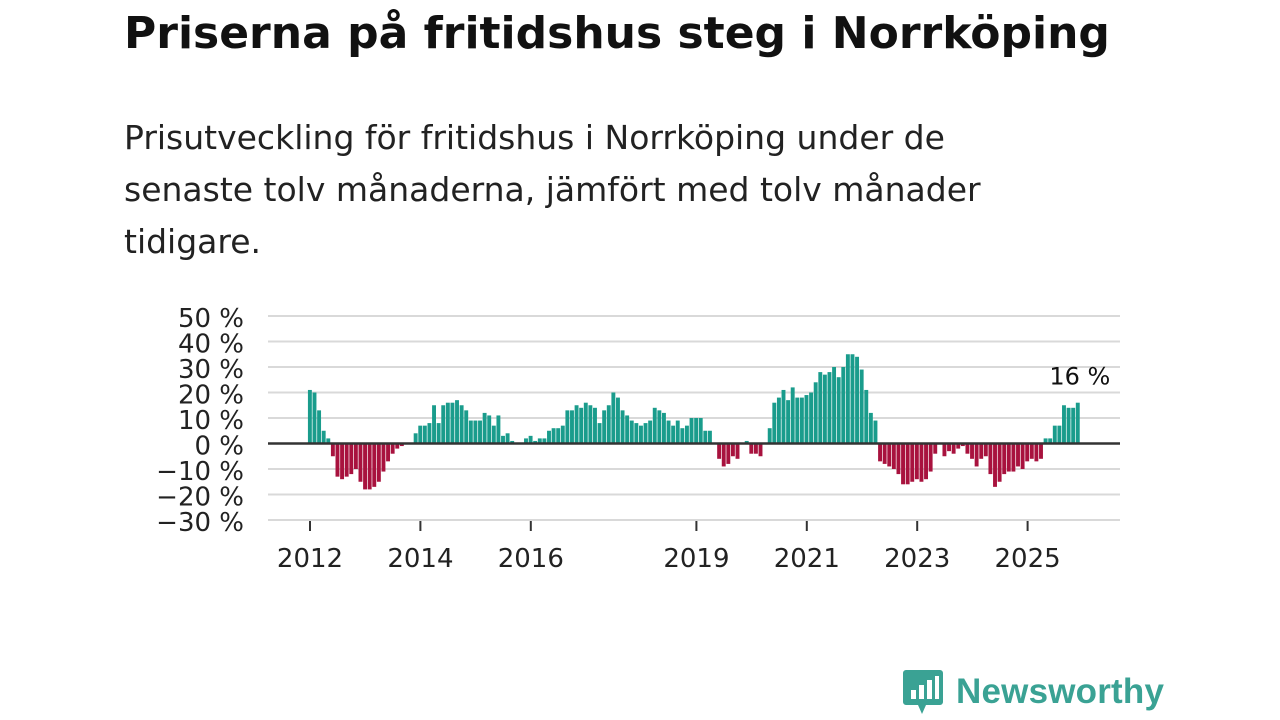 The image size is (1280, 720). Describe the element at coordinates (211, 396) in the screenshot. I see `y-tick-label: 20 %` at that location.